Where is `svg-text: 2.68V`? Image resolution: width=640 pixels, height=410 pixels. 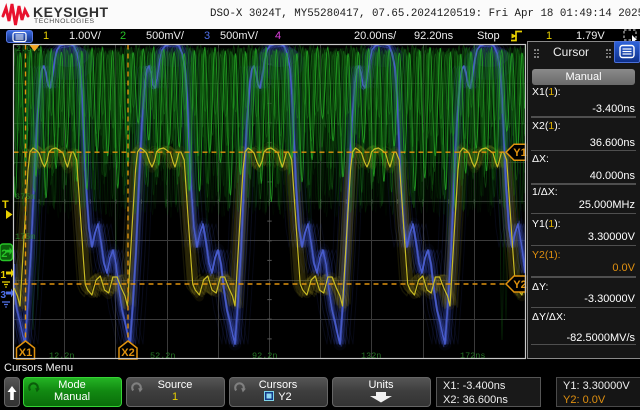 svg-text: 2.68V is located at coordinates (29, 49).